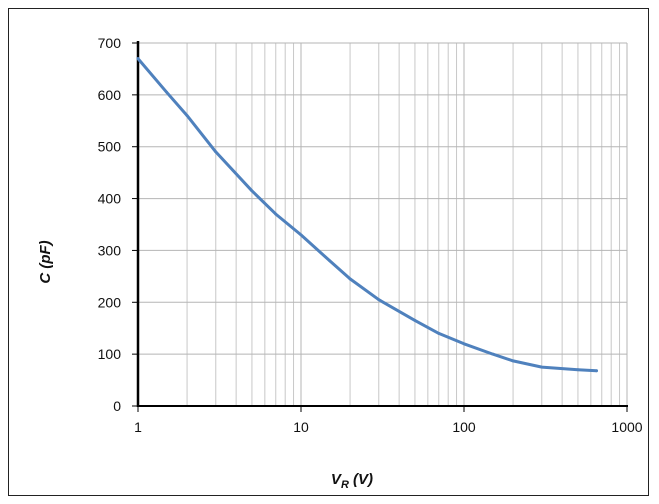 Image resolution: width=659 pixels, height=504 pixels. What do you see at coordinates (110, 302) in the screenshot?
I see `y-tick-label: 200` at bounding box center [110, 302].